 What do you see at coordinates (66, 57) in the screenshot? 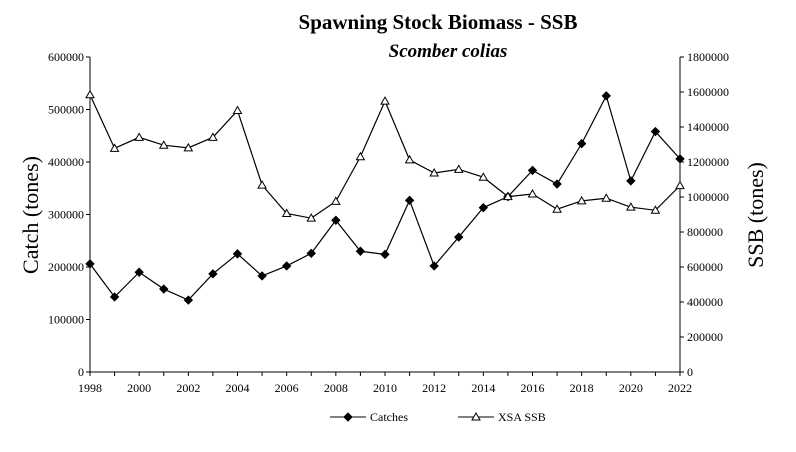
I see `y-tick-label-left: 600000` at bounding box center [66, 57].